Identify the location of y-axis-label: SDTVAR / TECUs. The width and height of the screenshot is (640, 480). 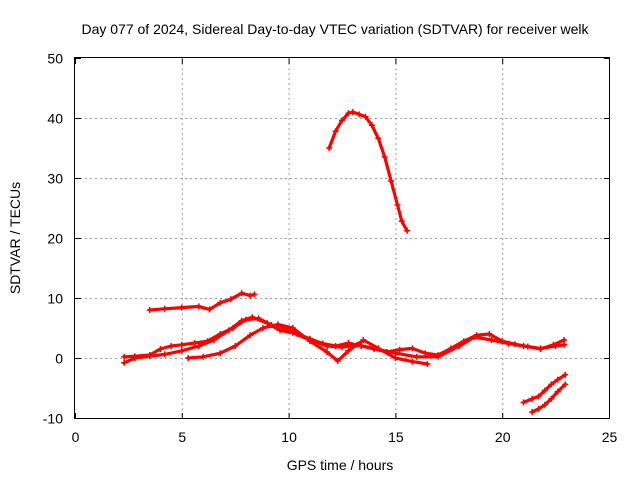
(15, 238).